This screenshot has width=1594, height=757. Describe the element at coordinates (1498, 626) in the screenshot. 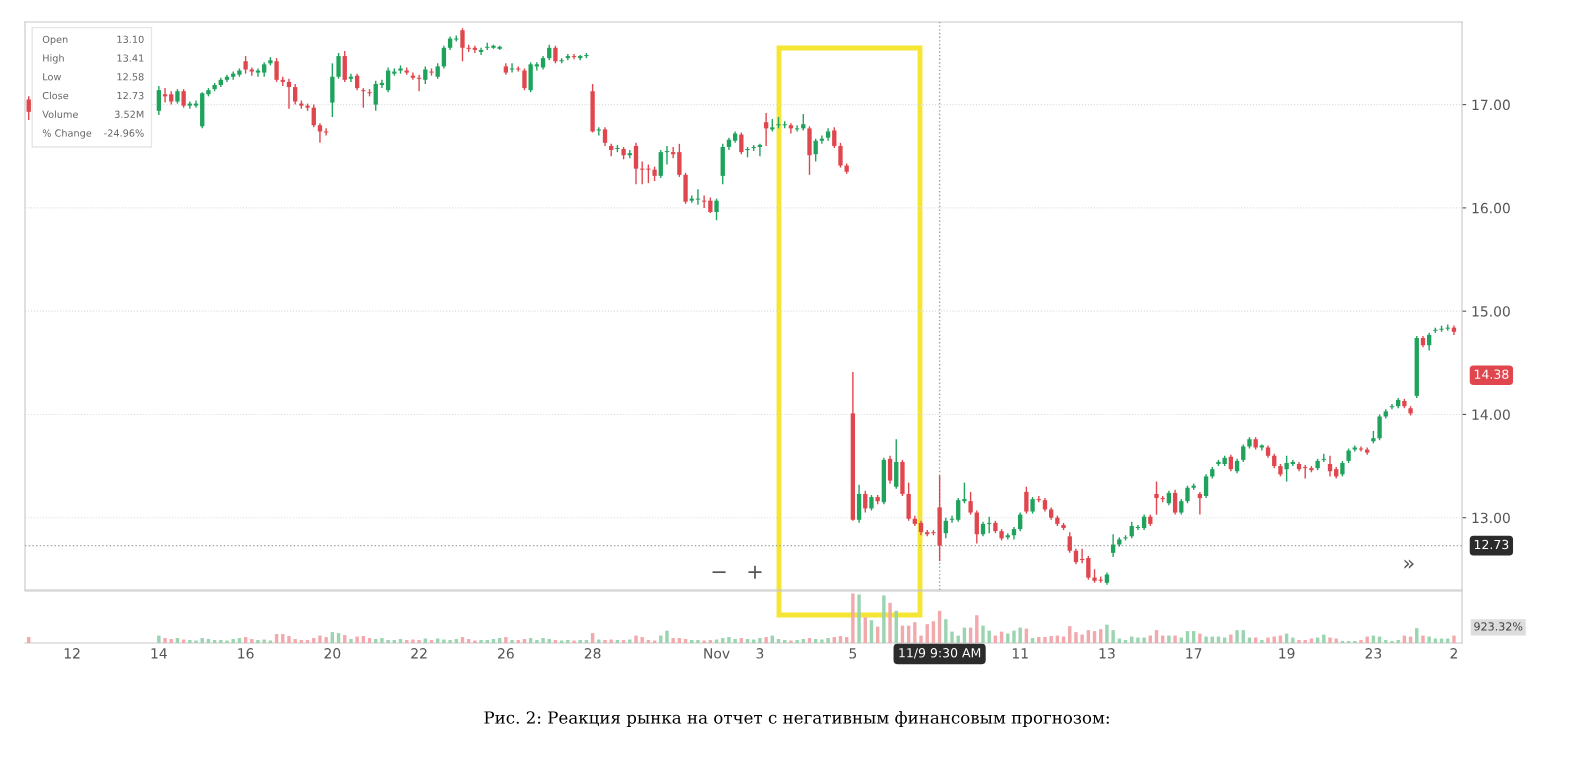

I see `text: 923.32%` at that location.